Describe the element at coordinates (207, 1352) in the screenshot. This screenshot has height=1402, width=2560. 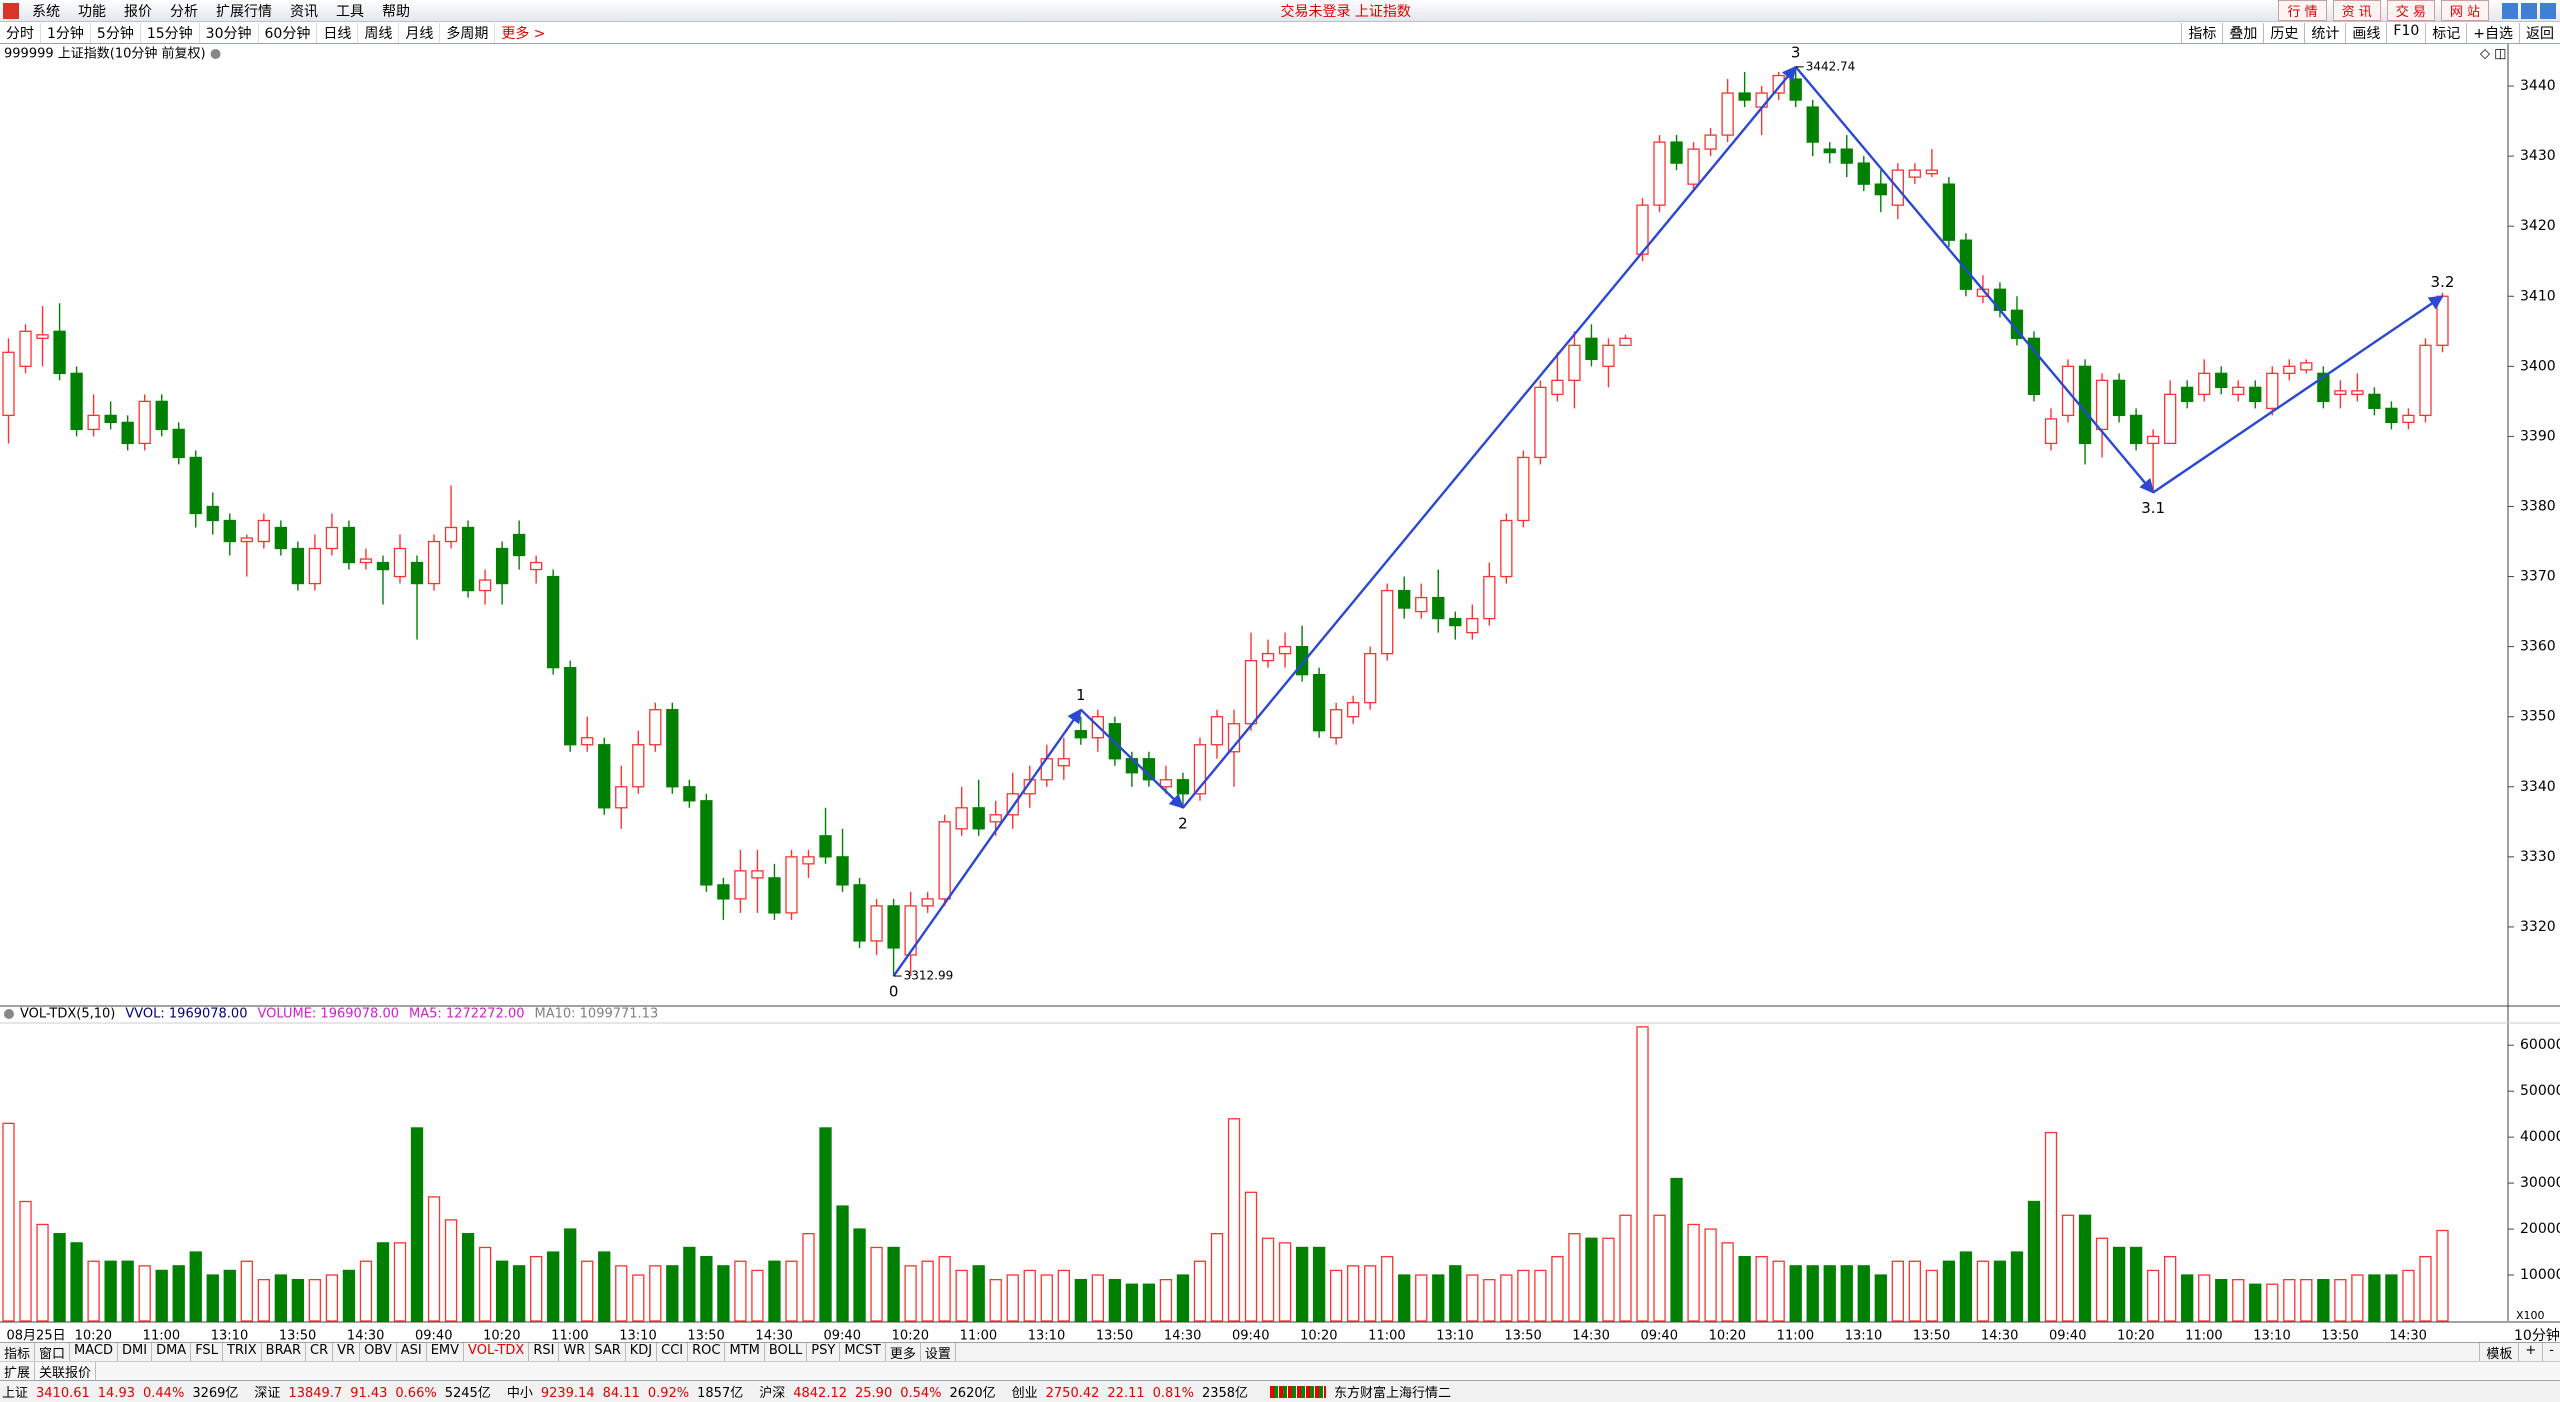
I see `indicator-tab: FSL` at that location.